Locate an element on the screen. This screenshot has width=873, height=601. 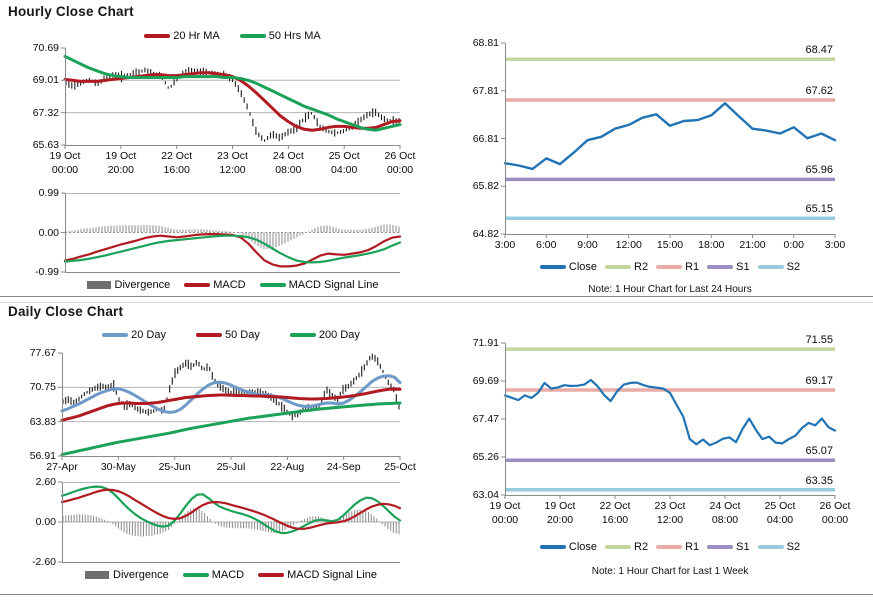
y-tick-label: 63.83 is located at coordinates (42, 421).